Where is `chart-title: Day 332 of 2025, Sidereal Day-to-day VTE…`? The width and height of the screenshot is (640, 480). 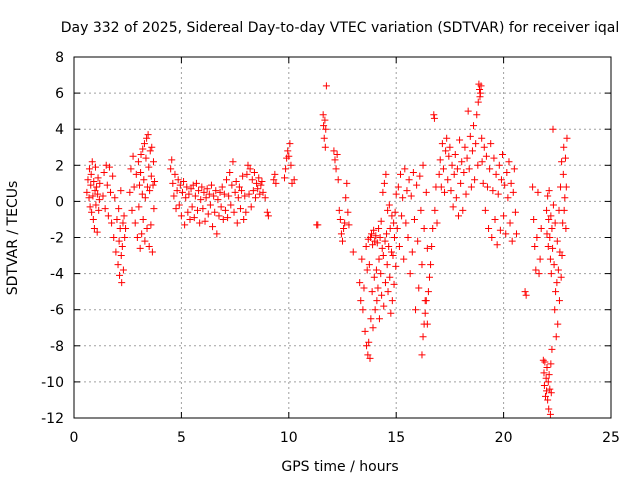
chart-title: Day 332 of 2025, Sidereal Day-to-day VTE… is located at coordinates (340, 28).